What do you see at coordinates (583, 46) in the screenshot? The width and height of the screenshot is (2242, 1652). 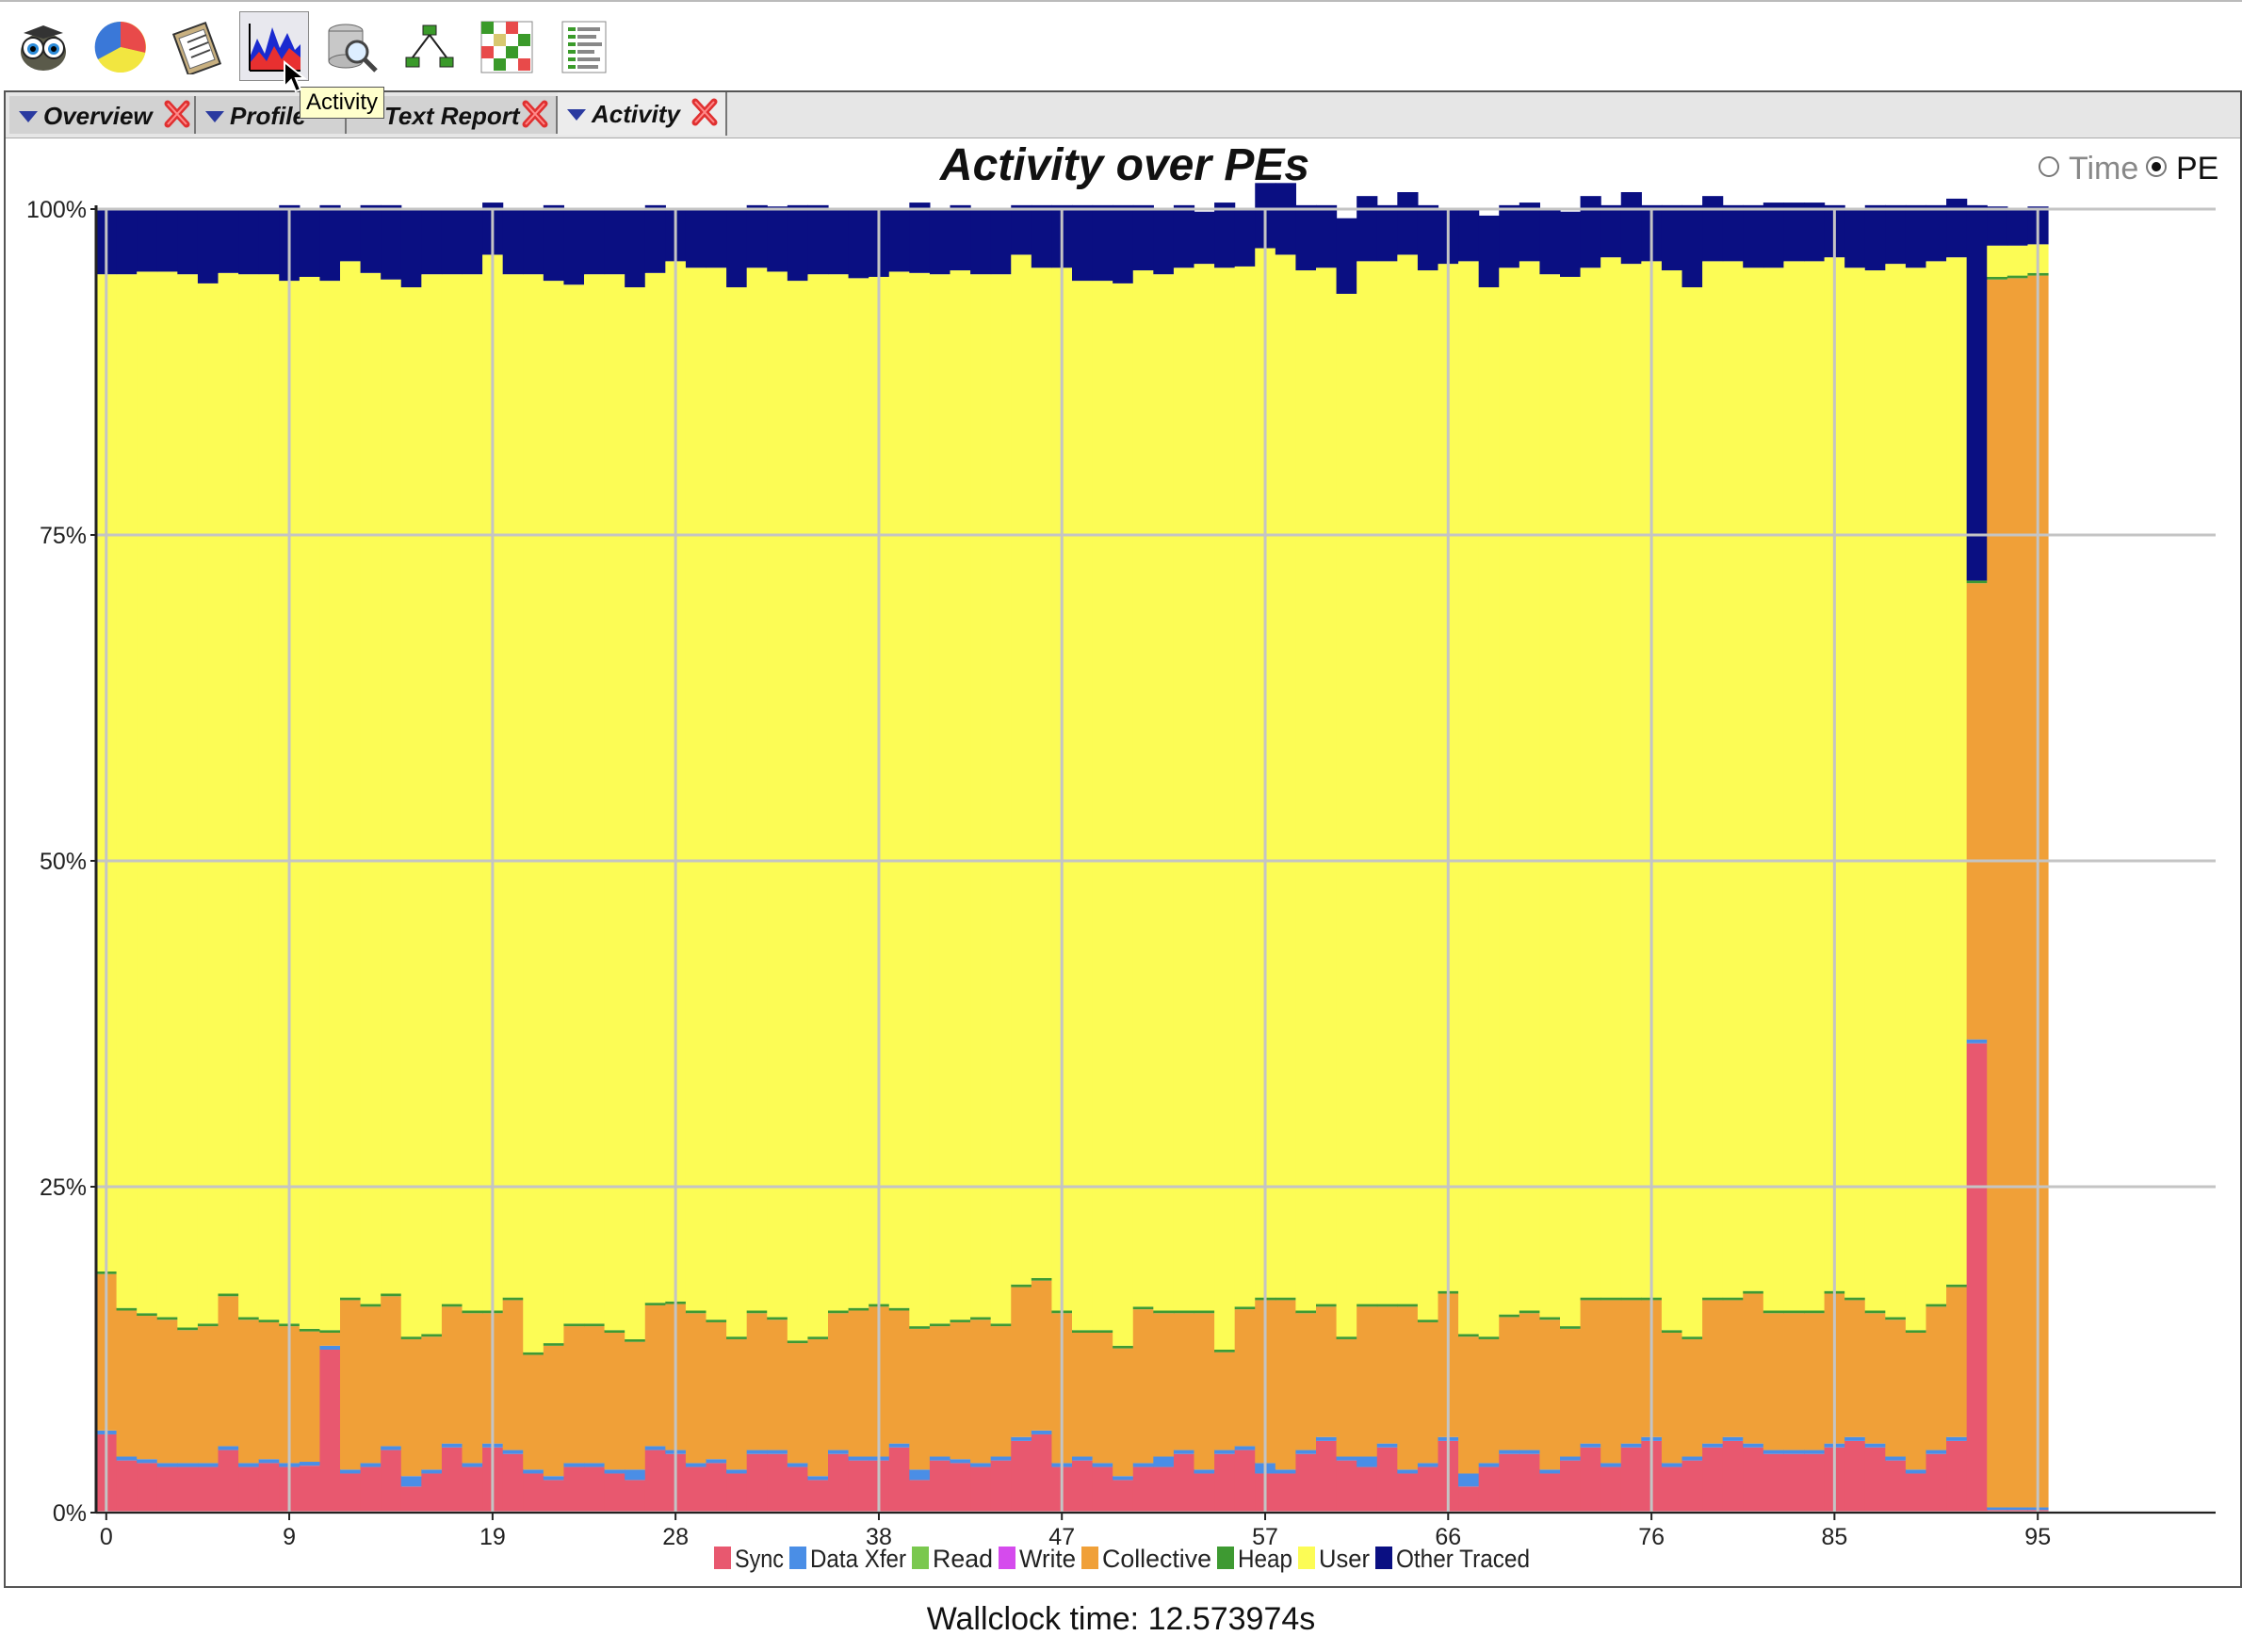 I see `list-report-button` at bounding box center [583, 46].